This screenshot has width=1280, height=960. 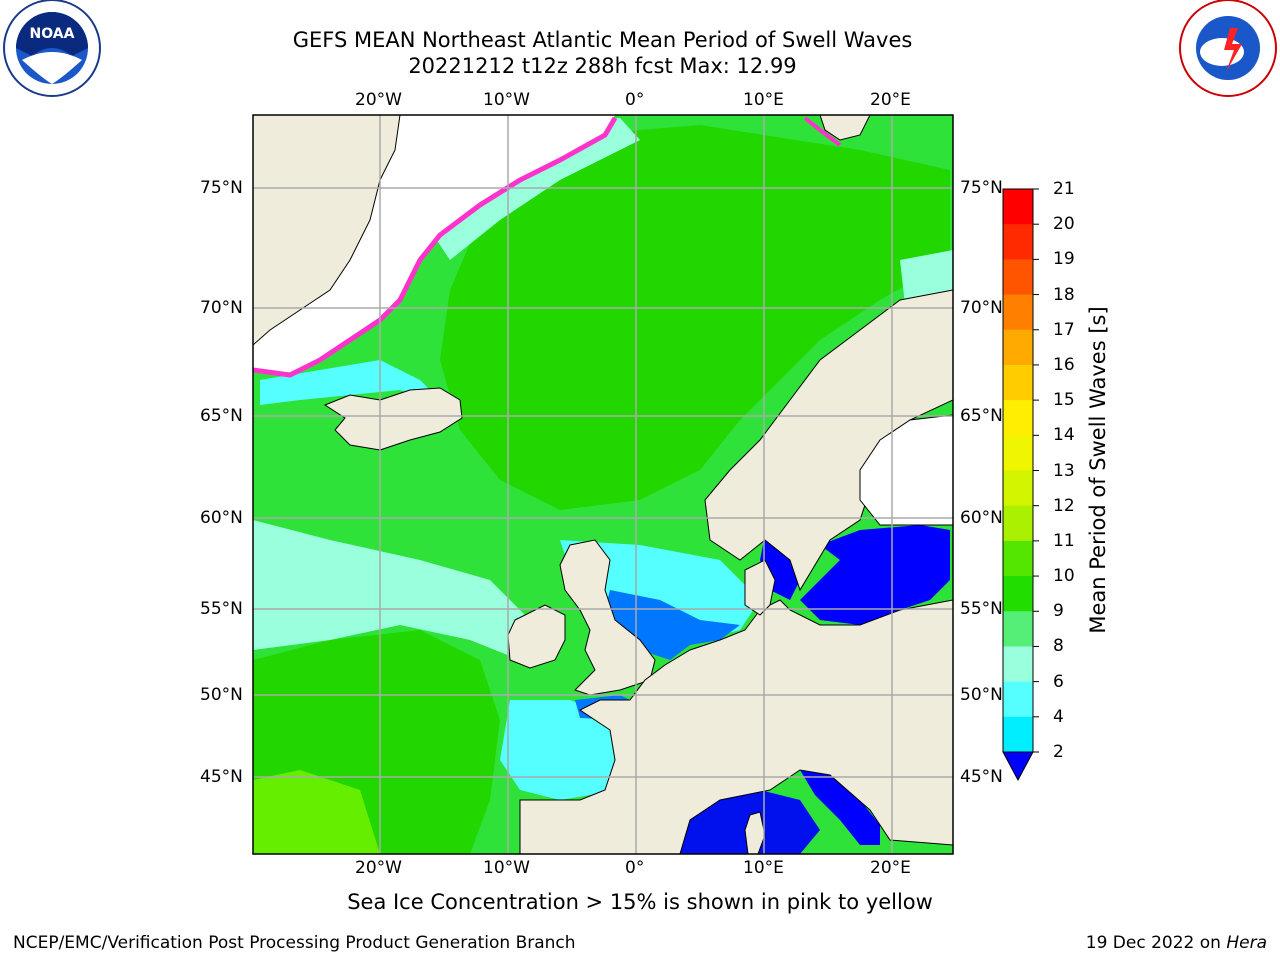 What do you see at coordinates (1064, 189) in the screenshot?
I see `colorbar-label: 21` at bounding box center [1064, 189].